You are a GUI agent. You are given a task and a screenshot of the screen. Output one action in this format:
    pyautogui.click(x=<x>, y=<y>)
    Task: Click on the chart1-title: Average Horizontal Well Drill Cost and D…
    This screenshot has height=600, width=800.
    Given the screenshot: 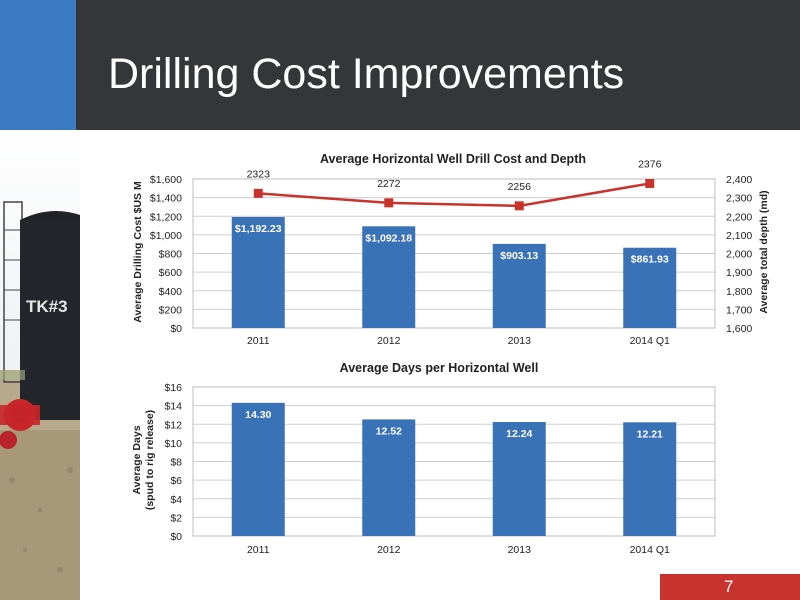 What is the action you would take?
    pyautogui.click(x=453, y=159)
    